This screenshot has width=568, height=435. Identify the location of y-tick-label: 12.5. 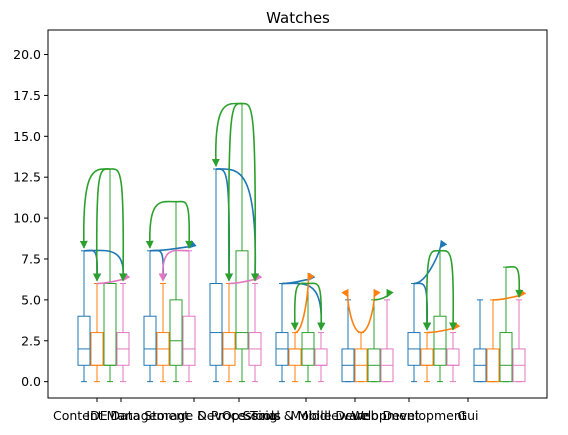
(27, 177).